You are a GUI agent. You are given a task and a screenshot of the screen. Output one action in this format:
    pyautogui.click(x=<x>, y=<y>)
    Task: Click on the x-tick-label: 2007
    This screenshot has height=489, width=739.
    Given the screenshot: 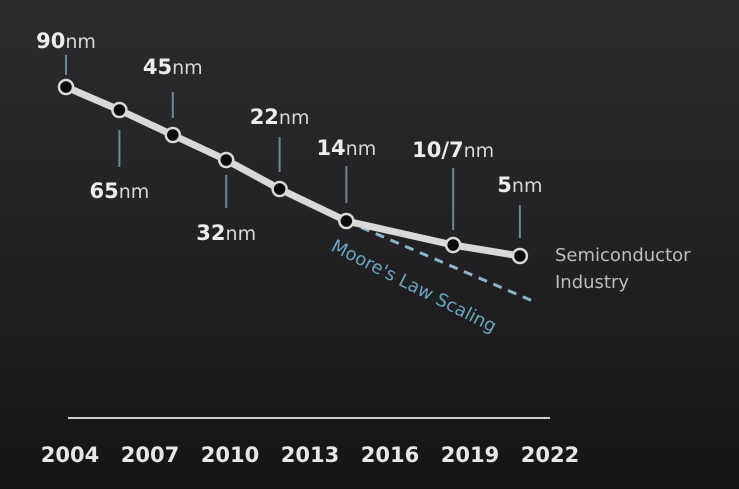 What is the action you would take?
    pyautogui.click(x=150, y=455)
    